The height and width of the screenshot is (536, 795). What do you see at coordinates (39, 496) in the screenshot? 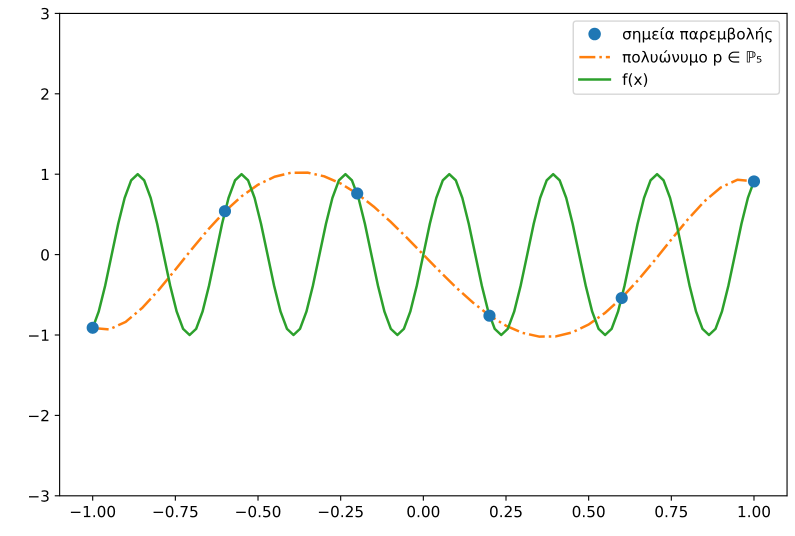
I see `y-tick-label: −3` at bounding box center [39, 496].